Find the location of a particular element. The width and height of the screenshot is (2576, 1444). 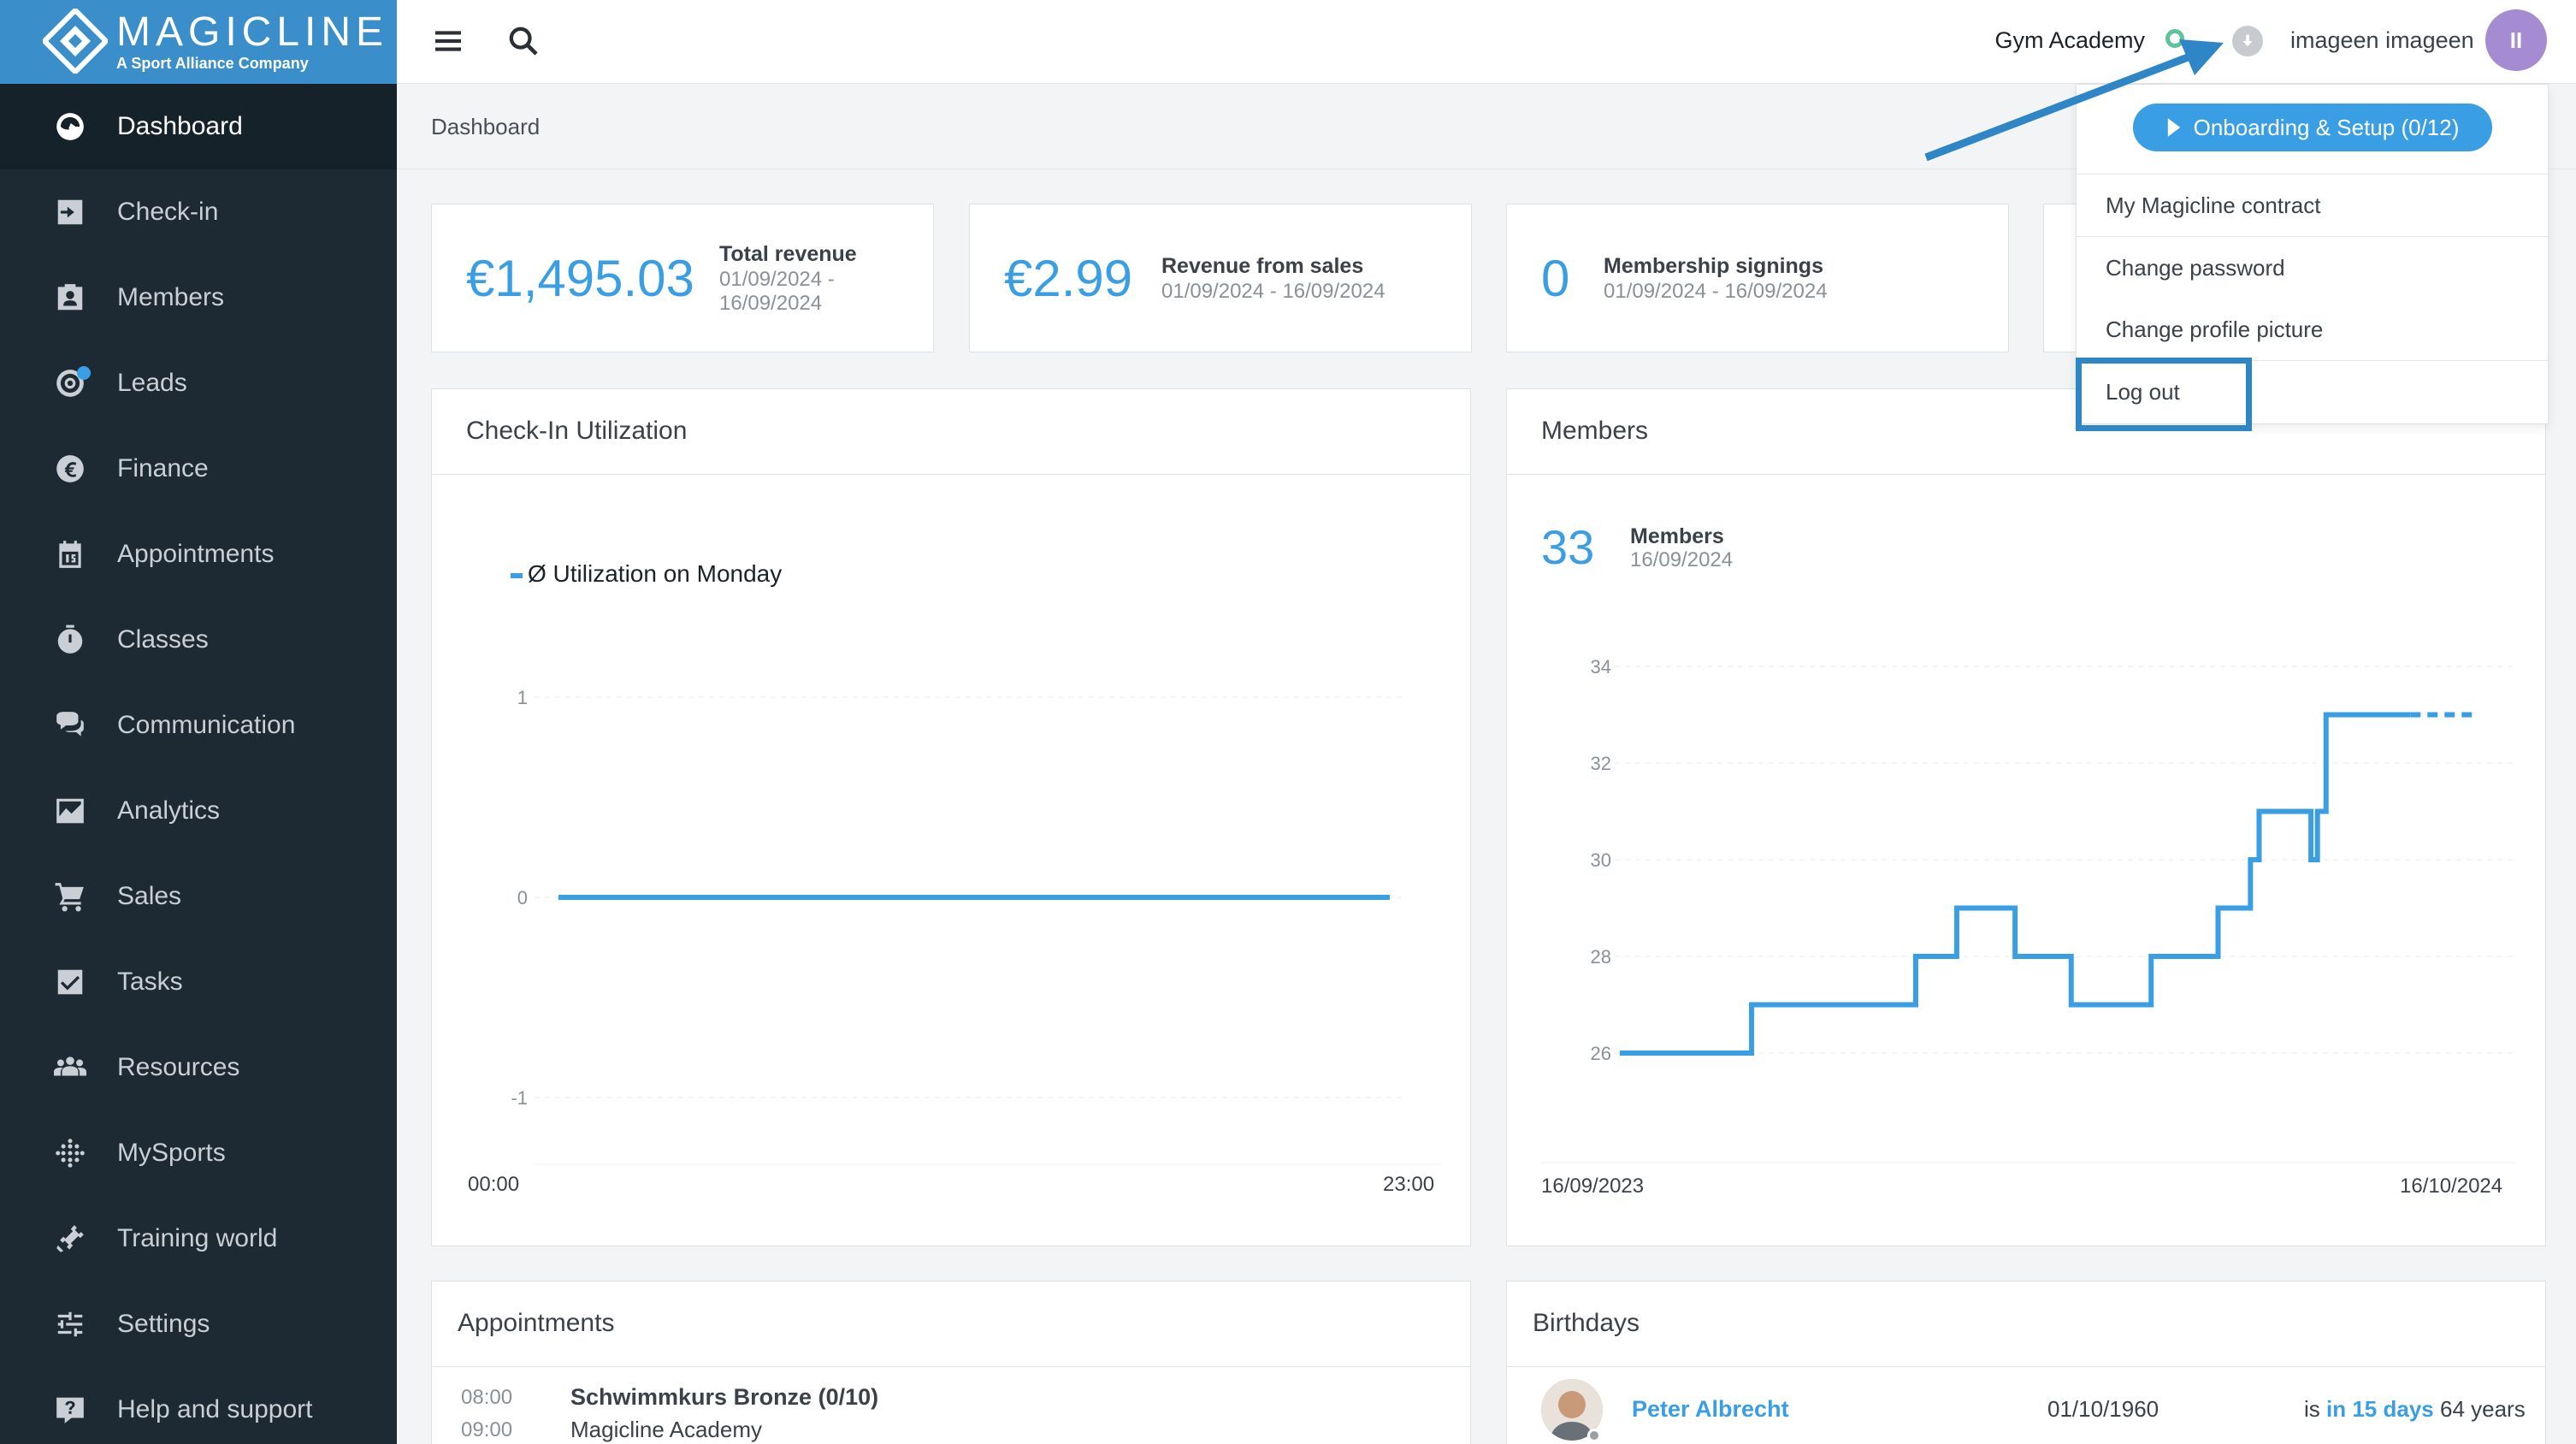

sidebar-item-training-world: Training world is located at coordinates (198, 1238).